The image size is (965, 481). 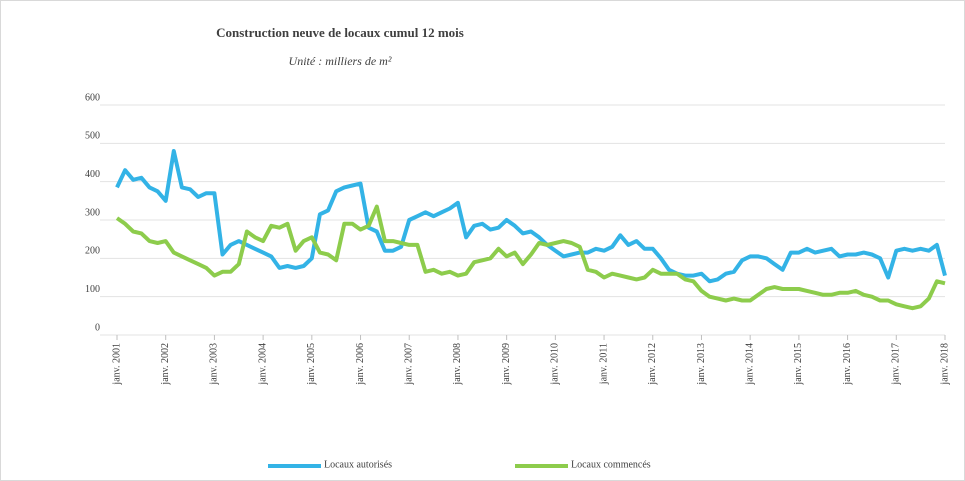 I want to click on x-tick-label: janv. 2005, so click(x=311, y=364).